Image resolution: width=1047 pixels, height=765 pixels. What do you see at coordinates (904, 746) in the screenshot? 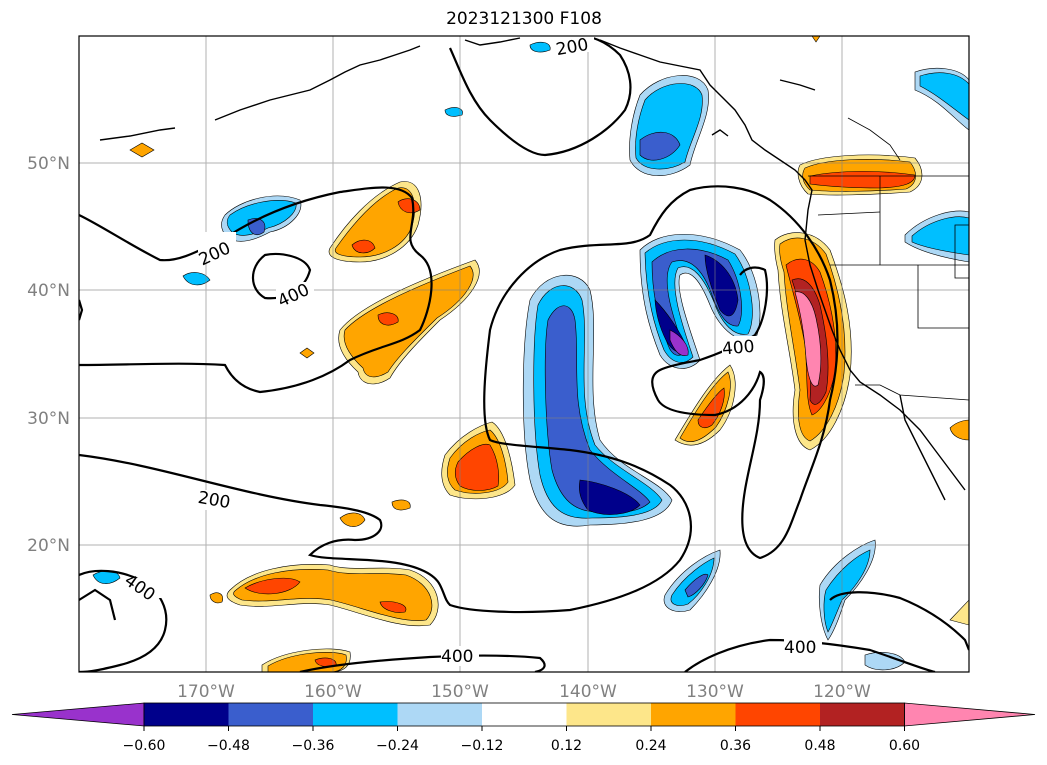
I see `colorbar-tick-label: 0.60` at bounding box center [904, 746].